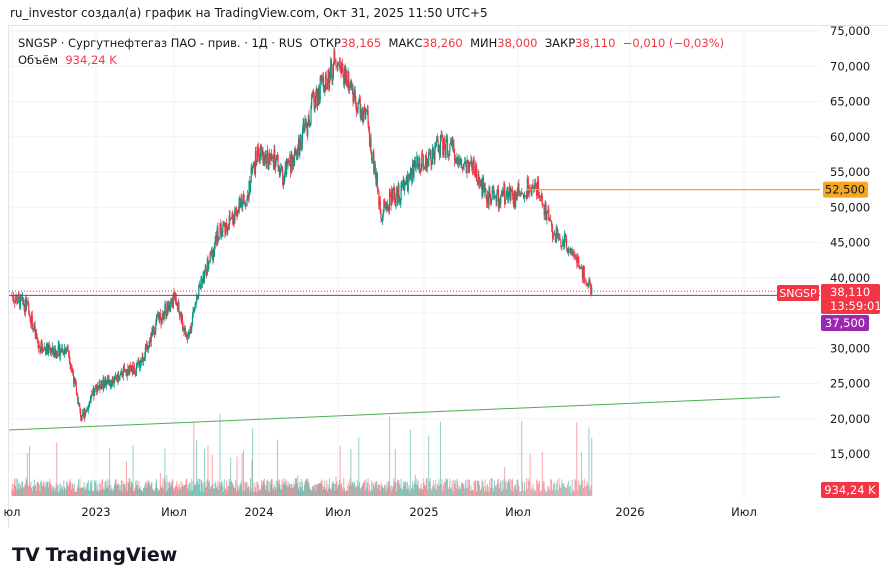 The height and width of the screenshot is (586, 896). Describe the element at coordinates (850, 243) in the screenshot. I see `y-tick-label: 45,000` at that location.